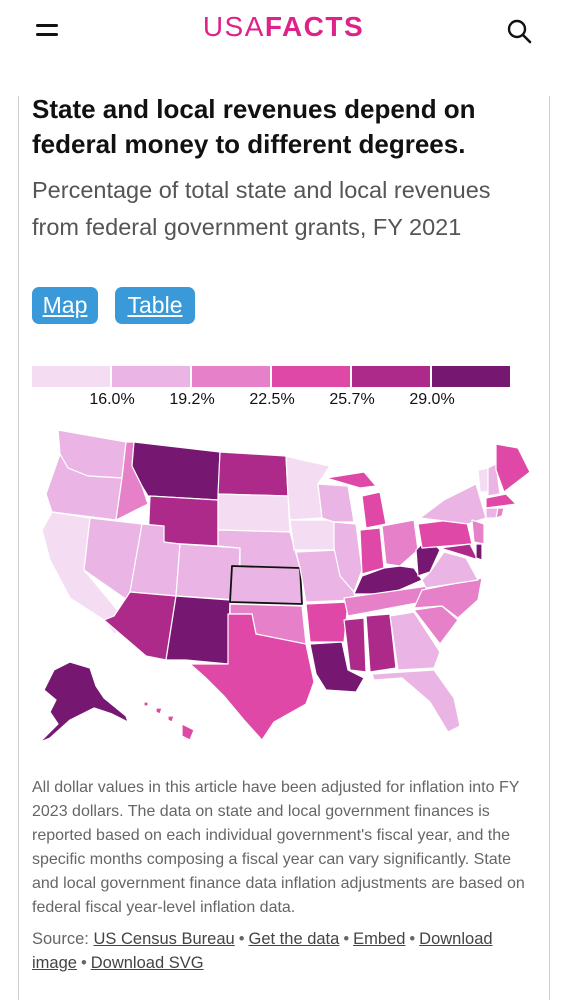 The image size is (567, 1000). I want to click on state-de, so click(479, 552).